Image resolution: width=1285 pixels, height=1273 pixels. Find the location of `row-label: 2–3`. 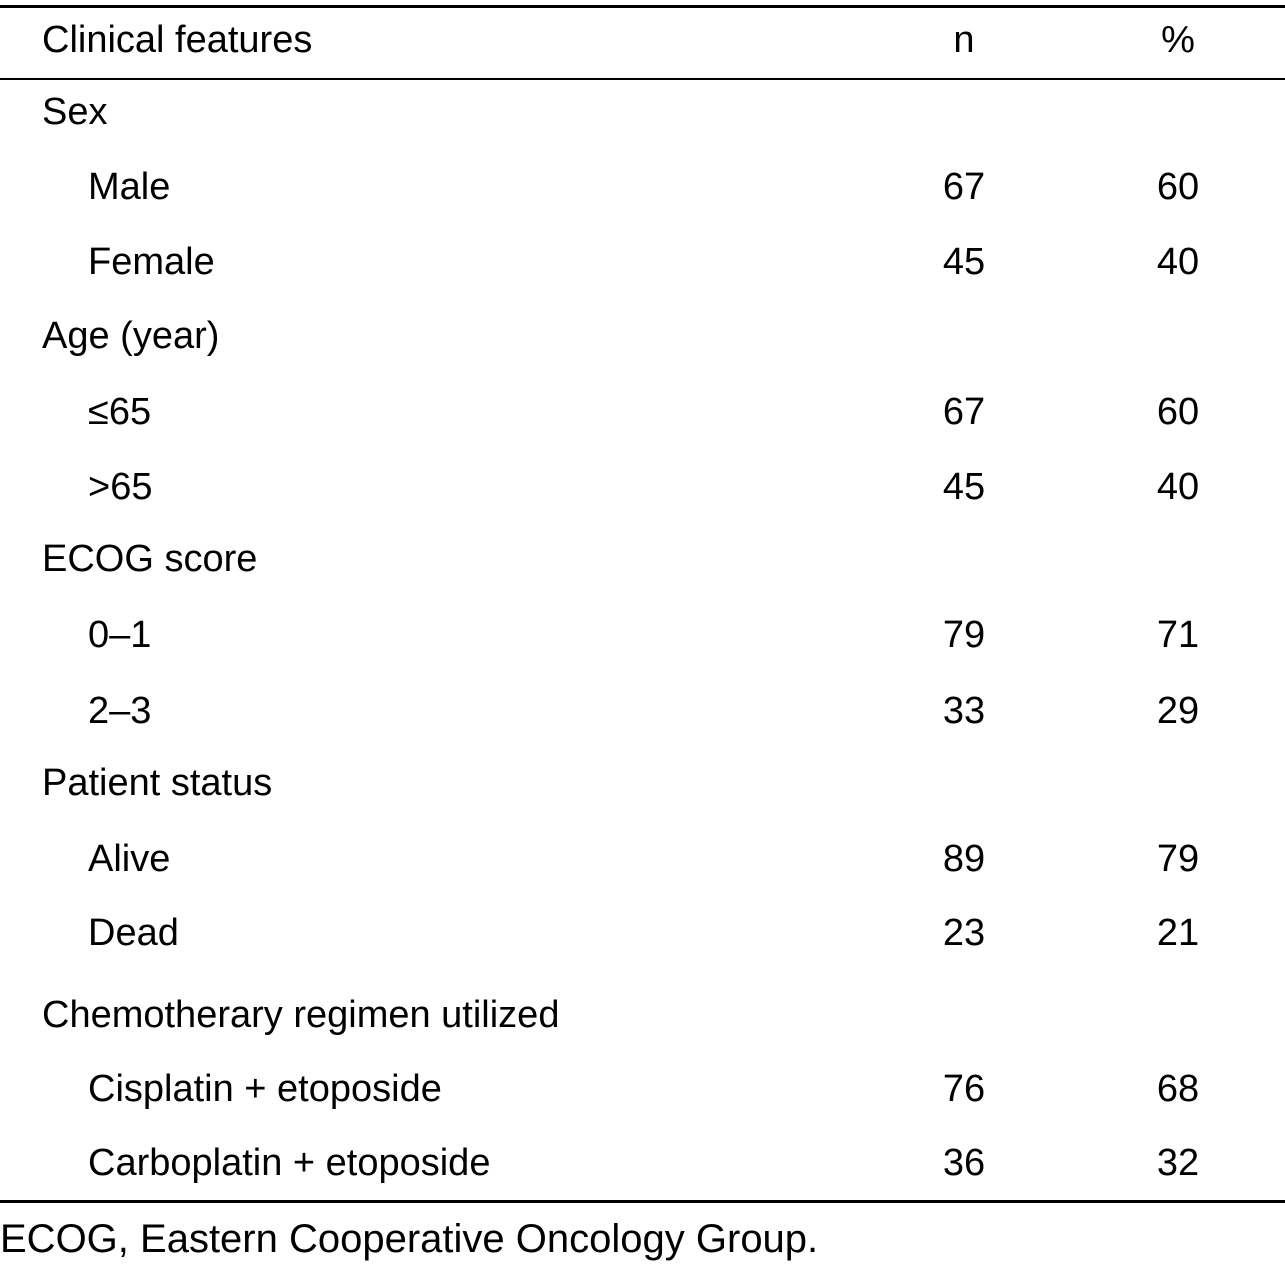

row-label: 2–3 is located at coordinates (120, 711).